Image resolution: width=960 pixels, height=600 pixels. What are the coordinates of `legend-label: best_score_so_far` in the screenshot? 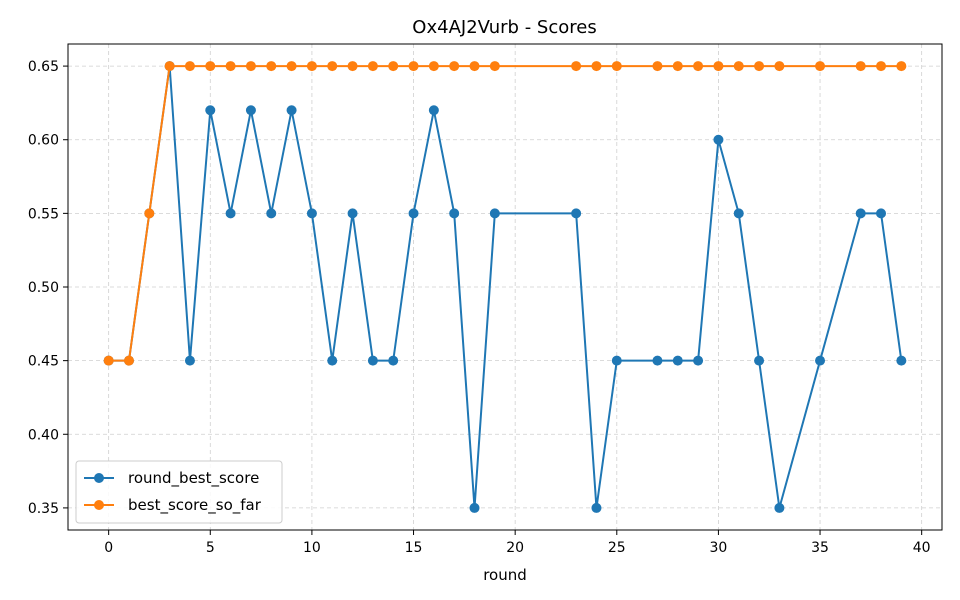 It's located at (195, 505).